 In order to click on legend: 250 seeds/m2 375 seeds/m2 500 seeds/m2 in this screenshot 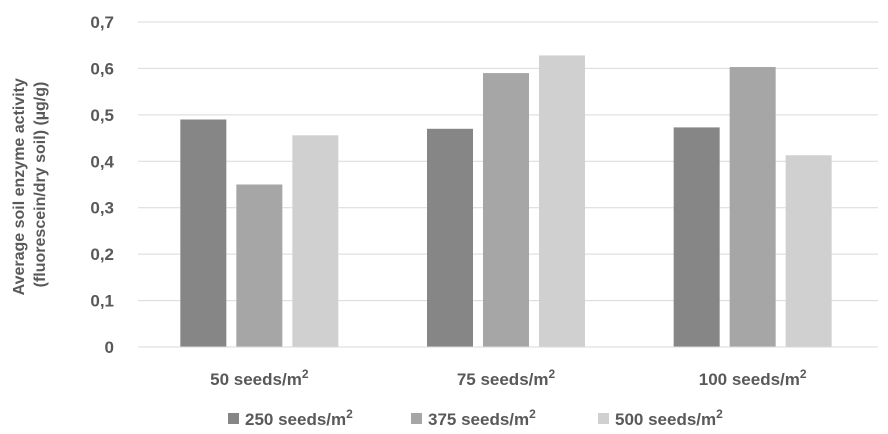, I will do `click(475, 418)`.